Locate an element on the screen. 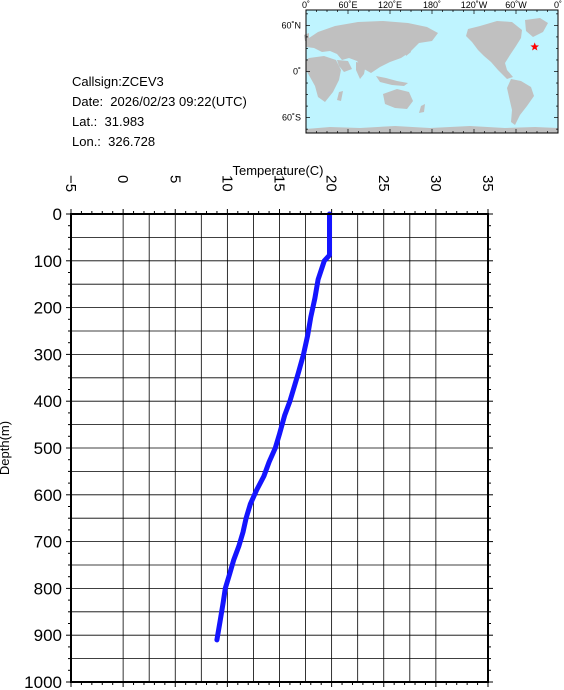 The image size is (564, 690). land-africa is located at coordinates (323, 79).